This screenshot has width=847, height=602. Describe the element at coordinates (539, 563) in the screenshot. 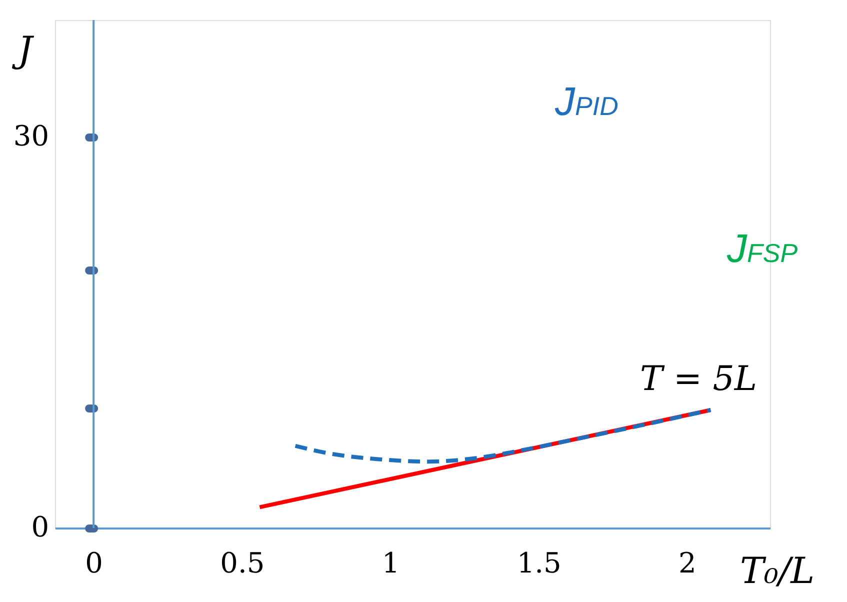

I see `x-tick-label: 1.5` at that location.